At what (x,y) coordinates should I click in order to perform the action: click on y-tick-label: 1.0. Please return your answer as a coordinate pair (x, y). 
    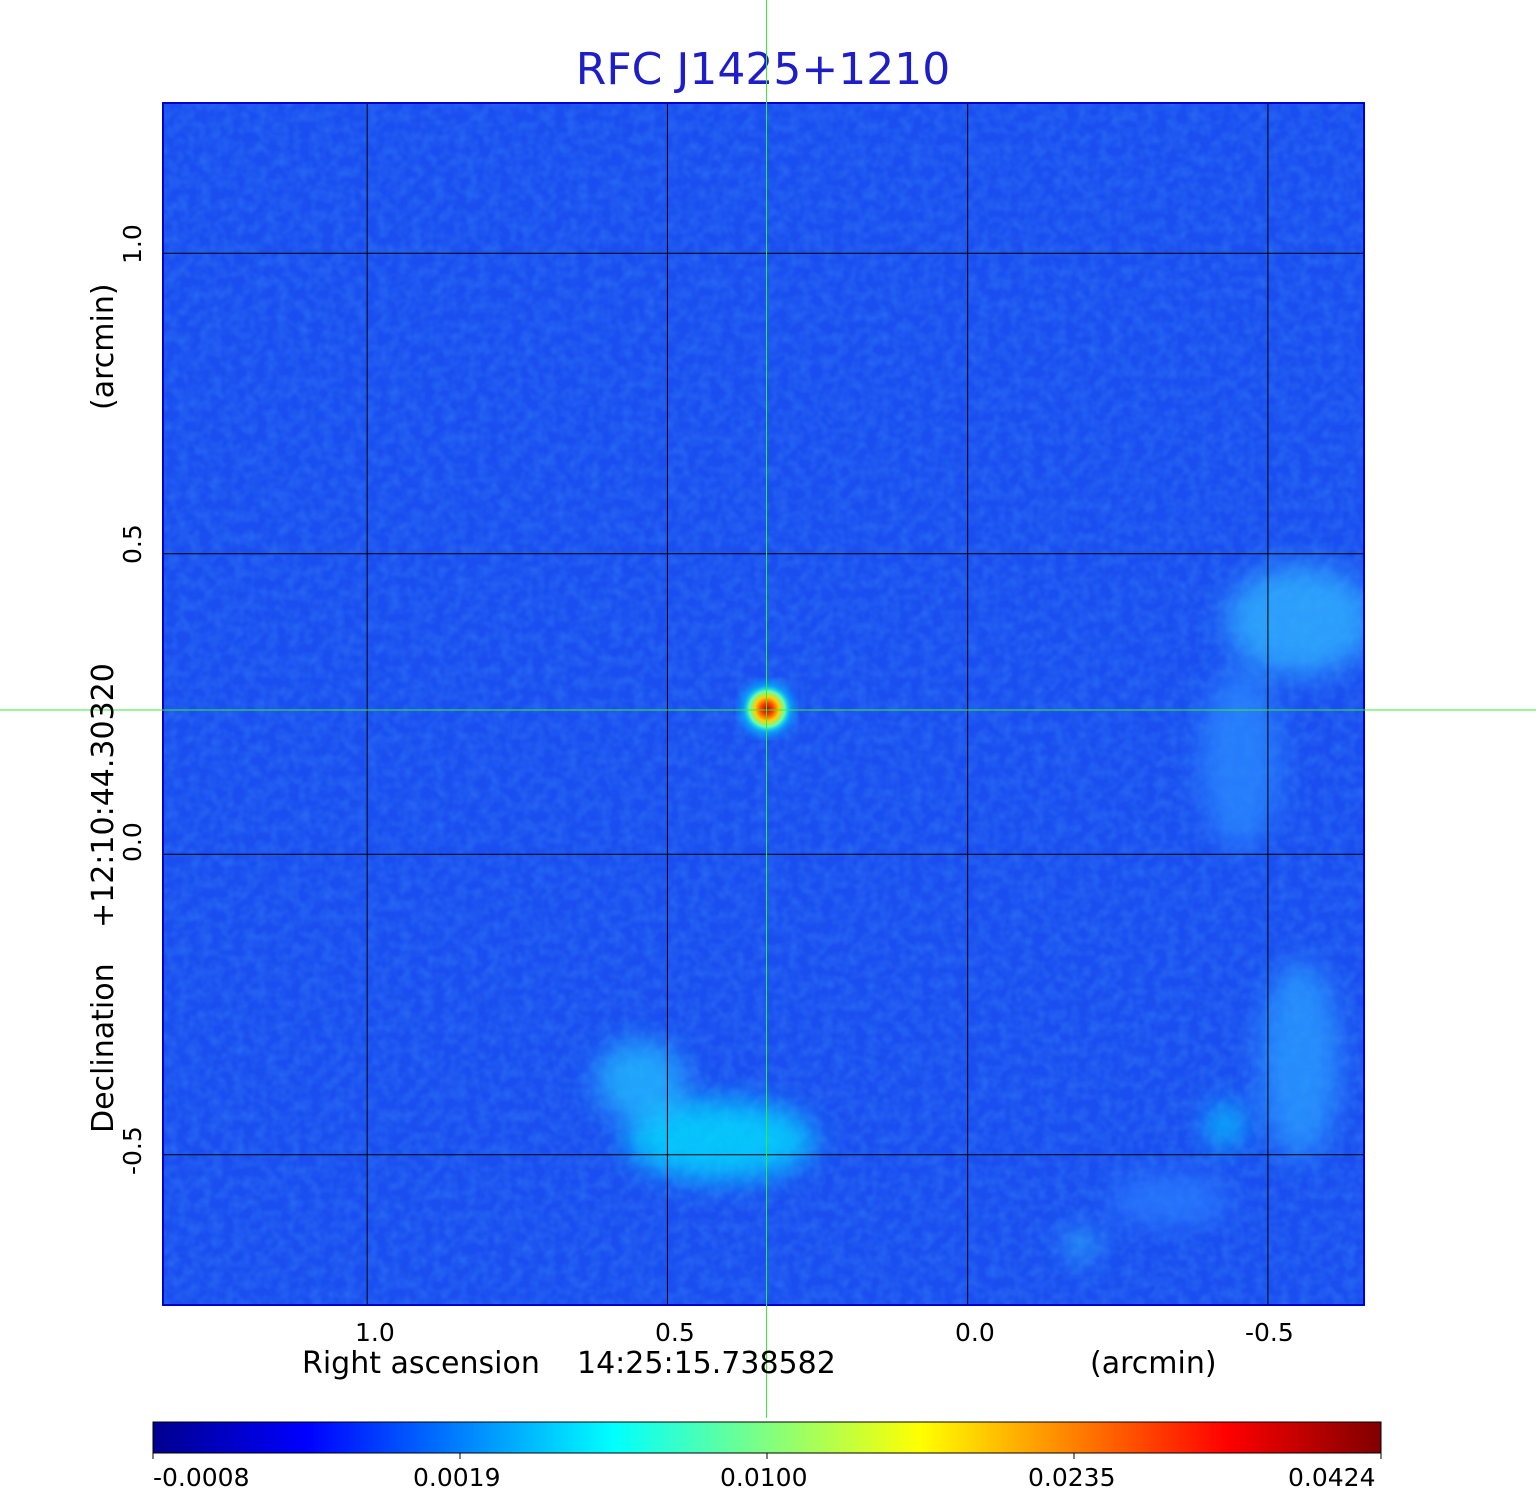
    Looking at the image, I should click on (132, 244).